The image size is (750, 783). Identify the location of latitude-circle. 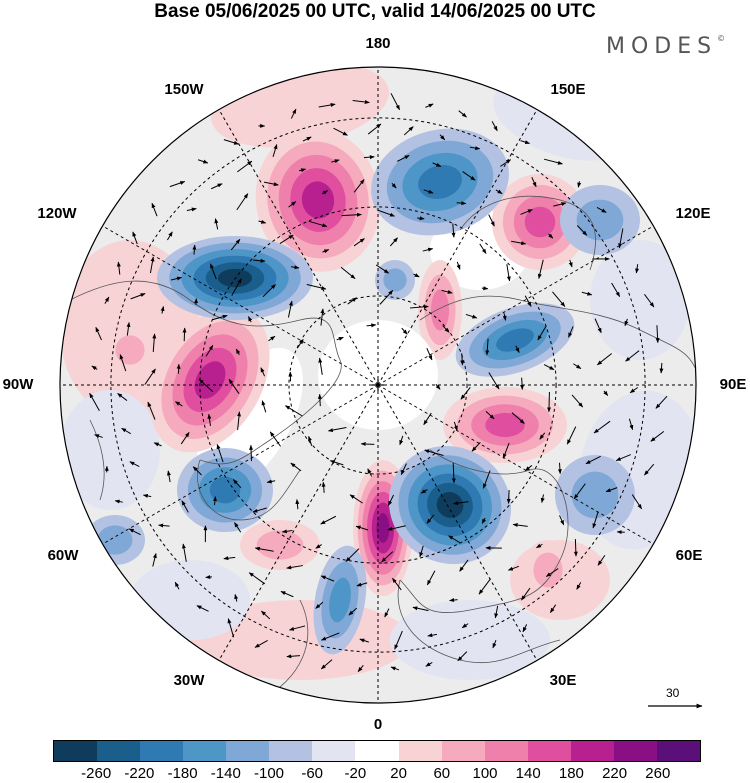
(378, 385).